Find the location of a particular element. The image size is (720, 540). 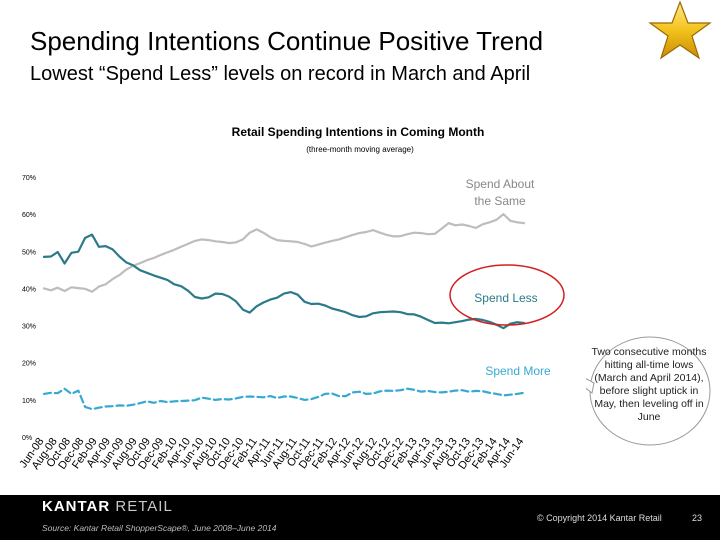

series-line-spend-less is located at coordinates (284, 281).